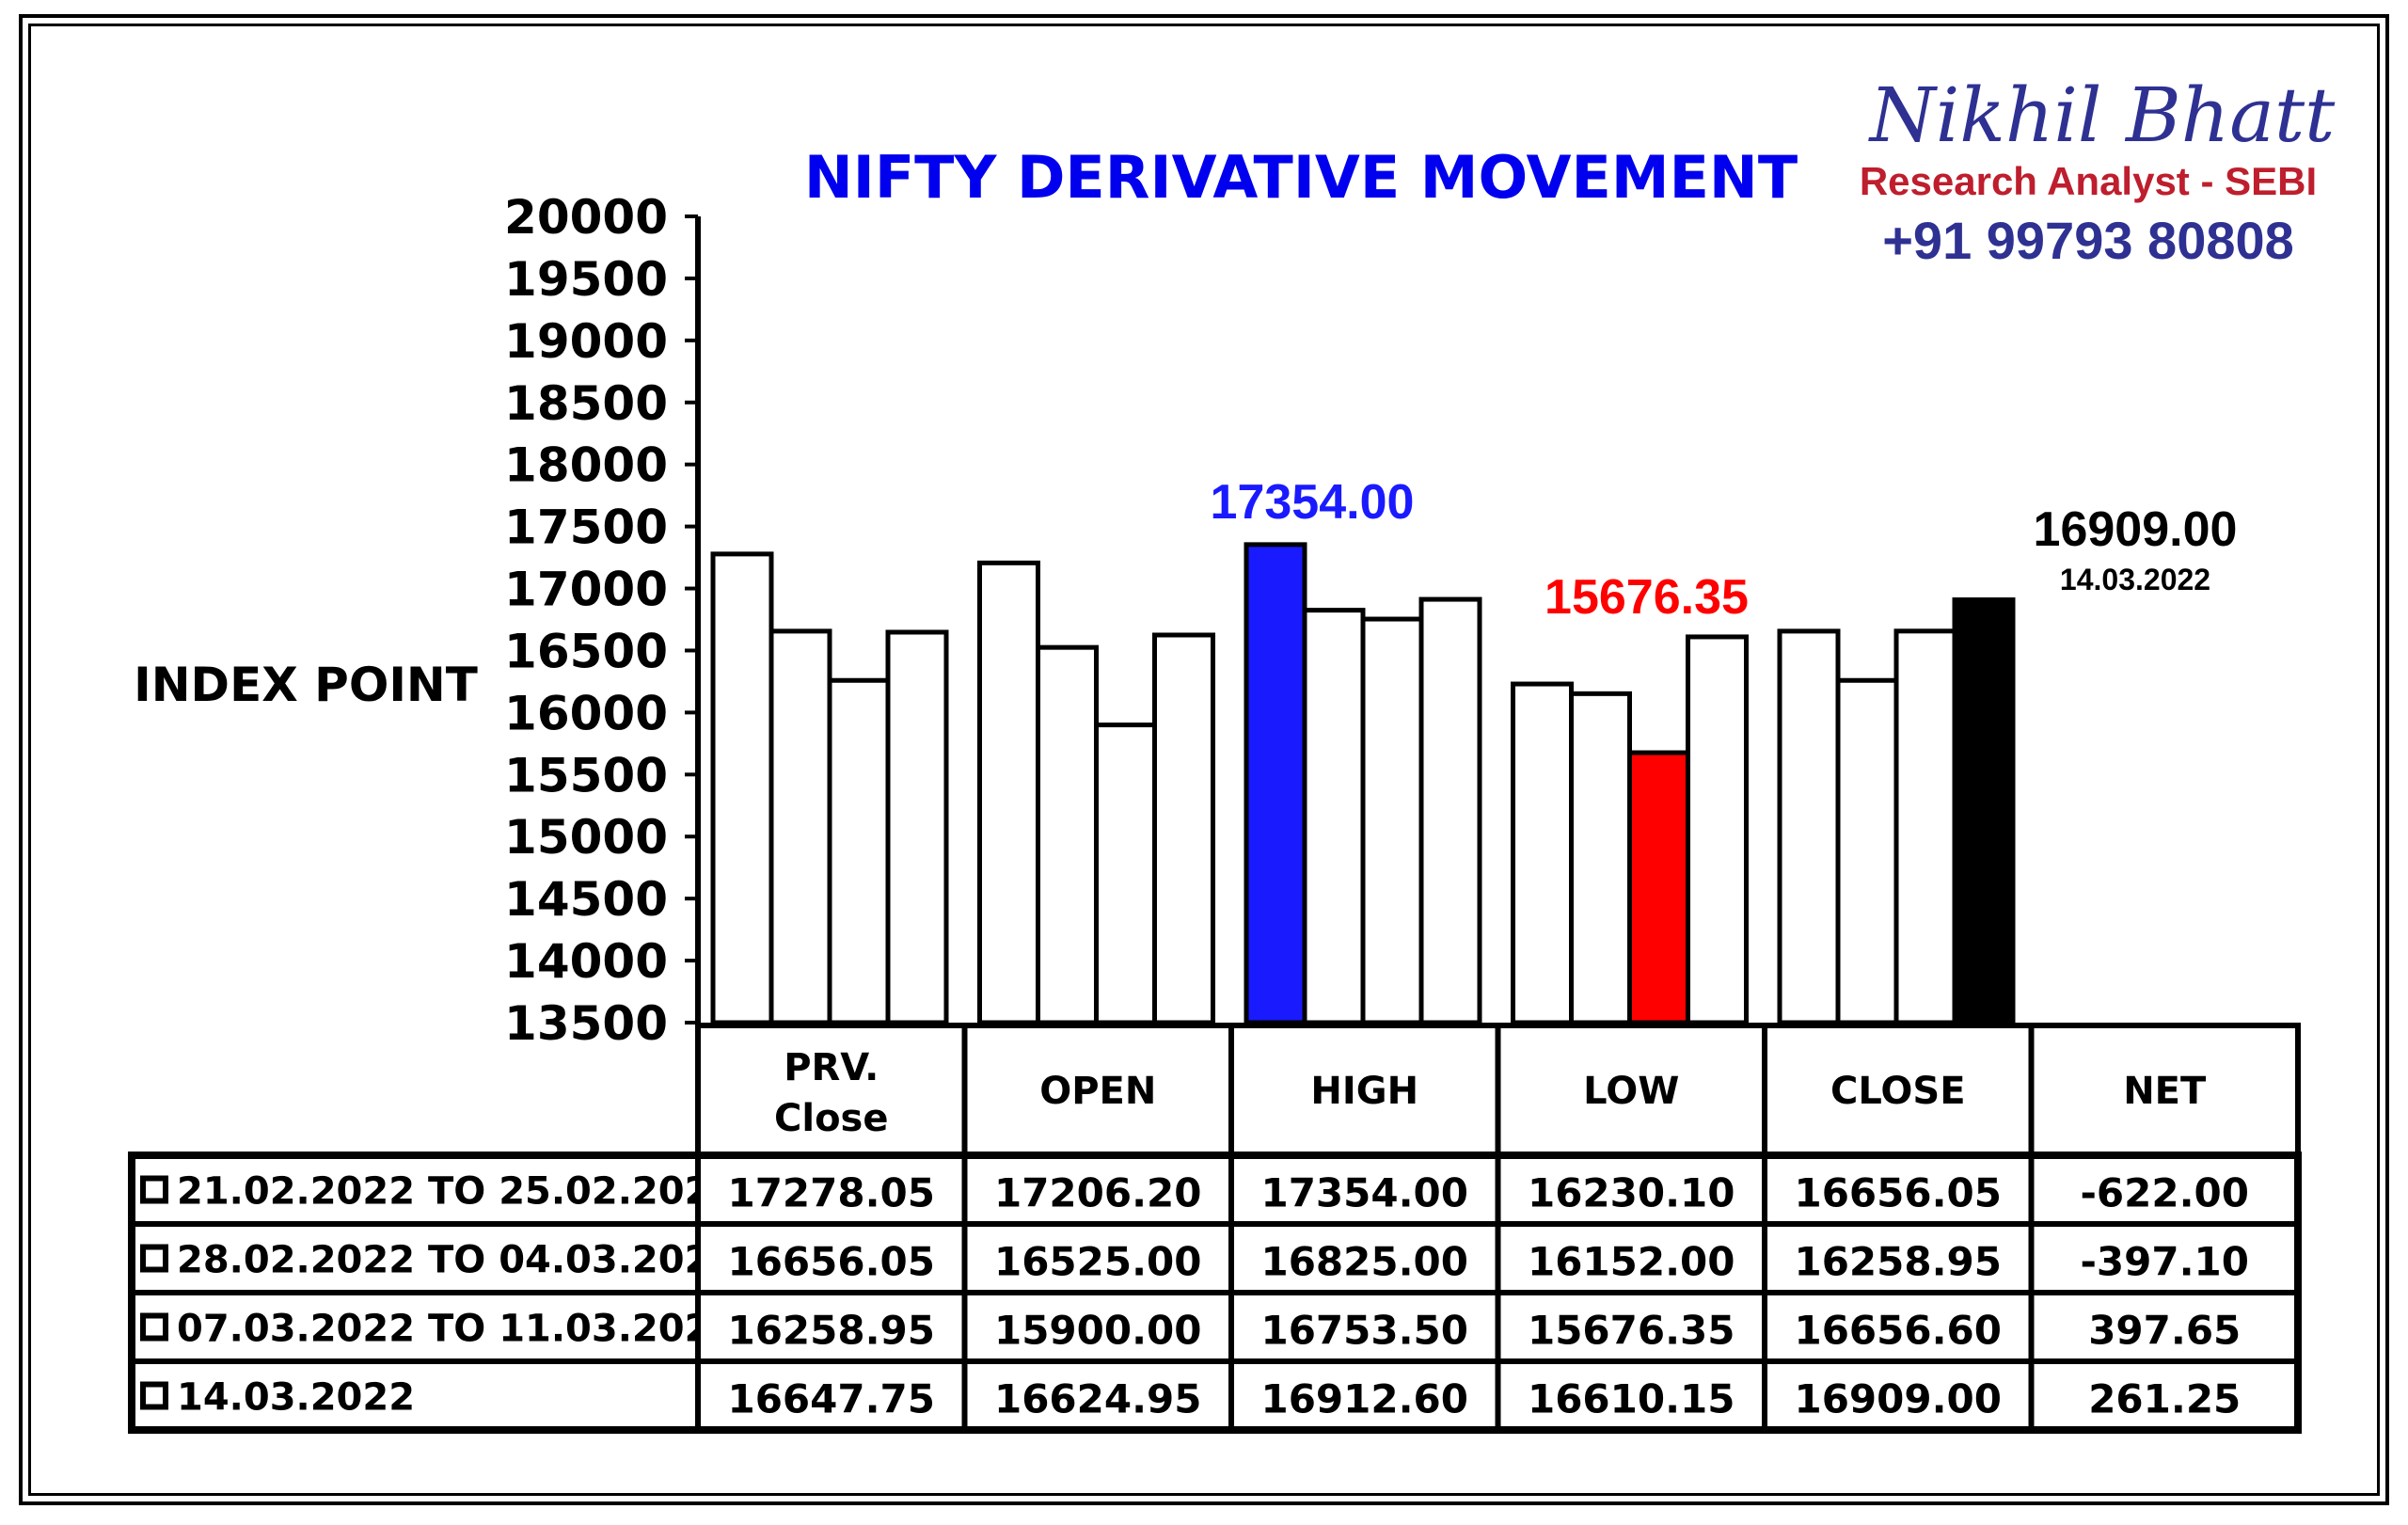  I want to click on y-tick-label: 13500, so click(586, 1023).